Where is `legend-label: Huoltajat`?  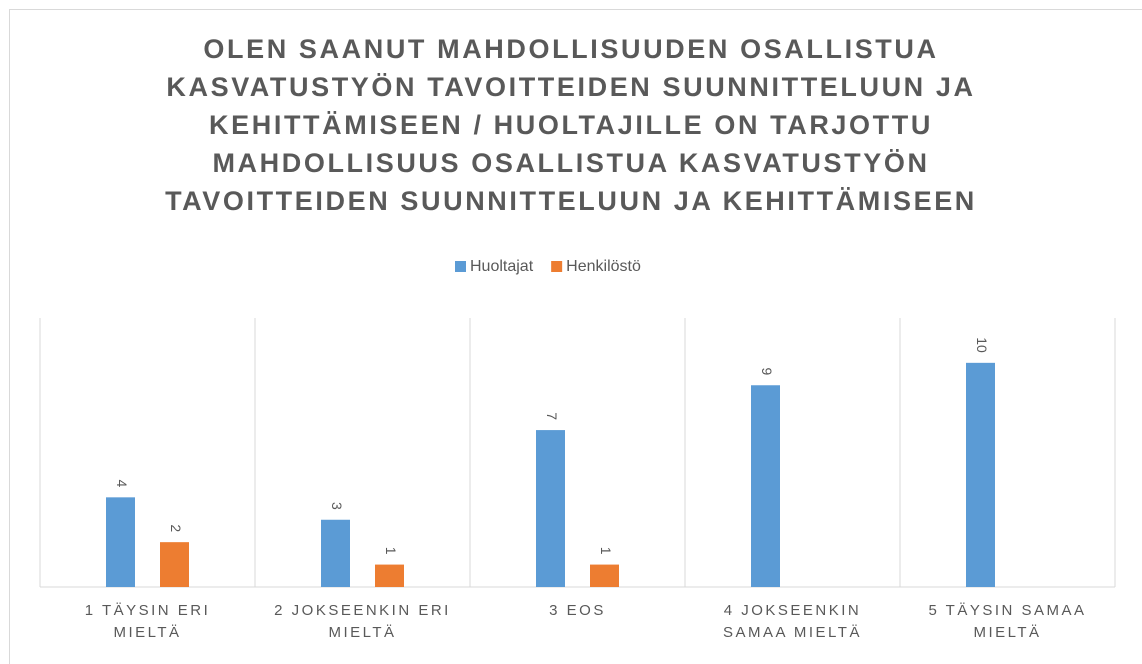 legend-label: Huoltajat is located at coordinates (502, 266).